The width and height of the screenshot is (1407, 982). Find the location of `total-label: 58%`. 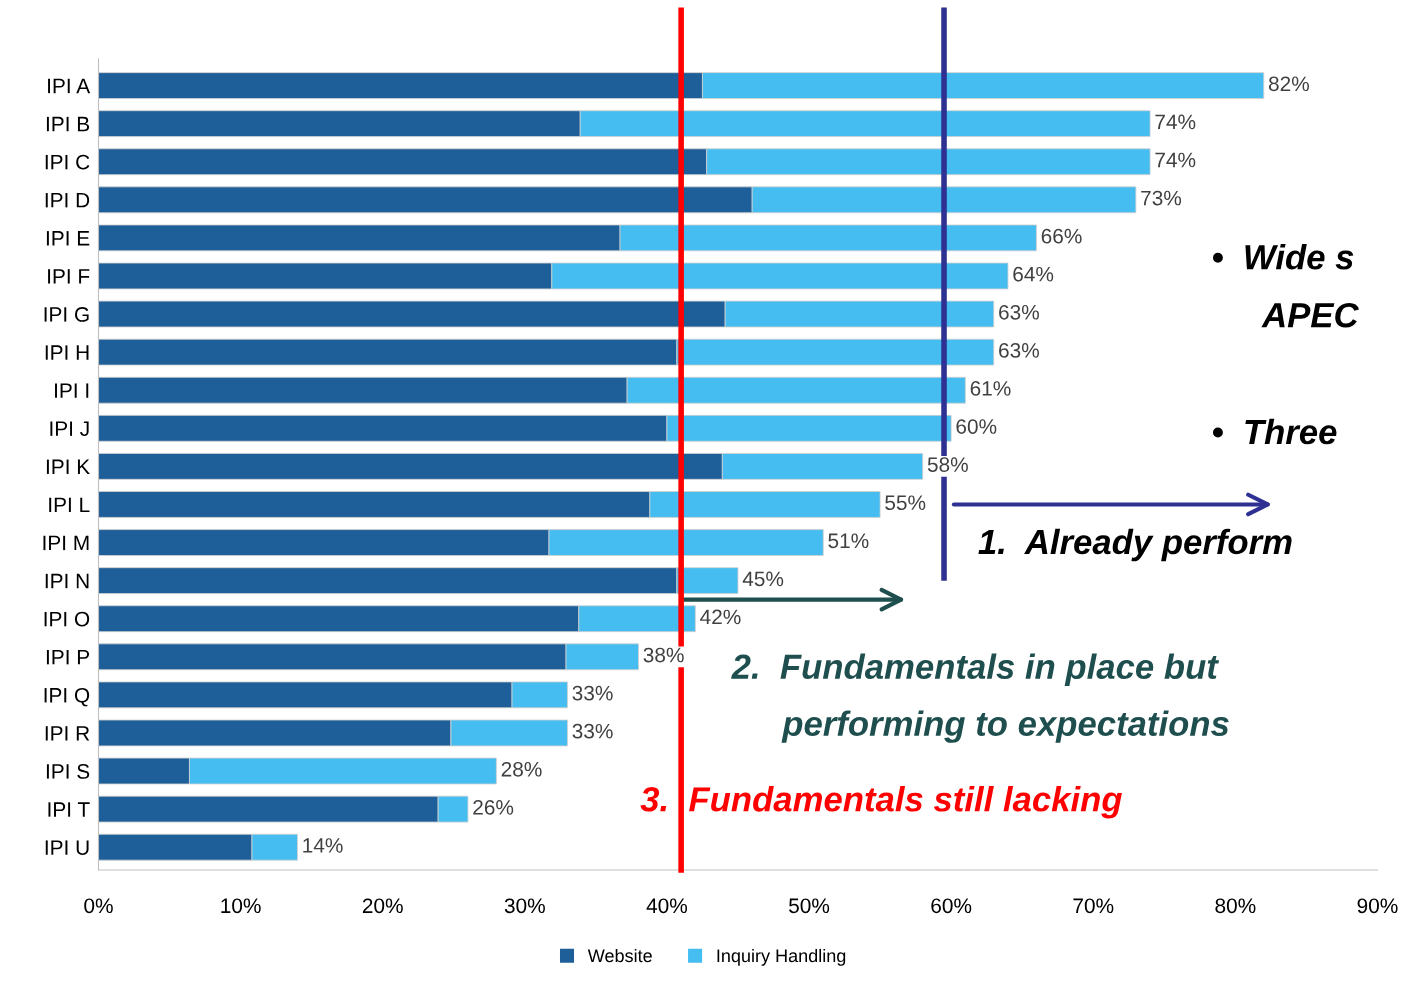

total-label: 58% is located at coordinates (947, 464).